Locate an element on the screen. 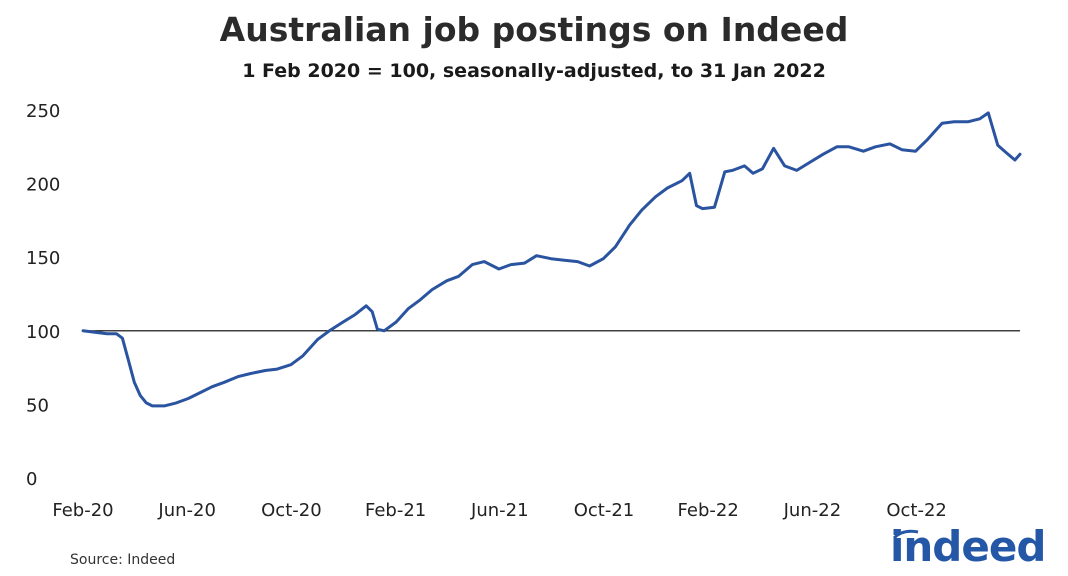 Image resolution: width=1068 pixels, height=576 pixels. y-tick-label: 100 is located at coordinates (43, 332).